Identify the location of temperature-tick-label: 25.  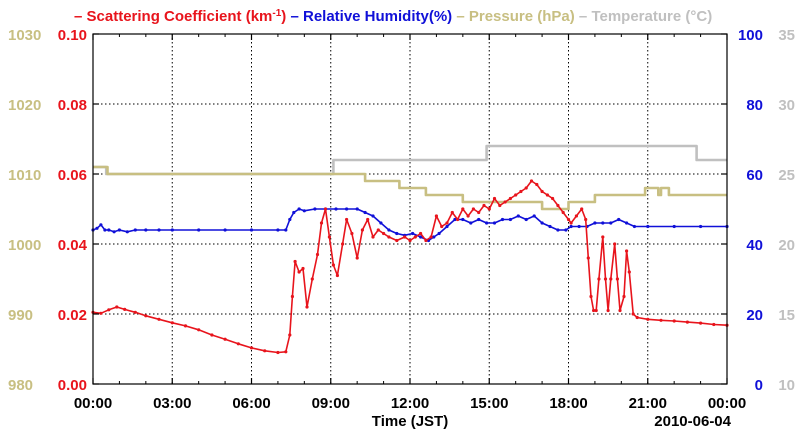
(786, 175).